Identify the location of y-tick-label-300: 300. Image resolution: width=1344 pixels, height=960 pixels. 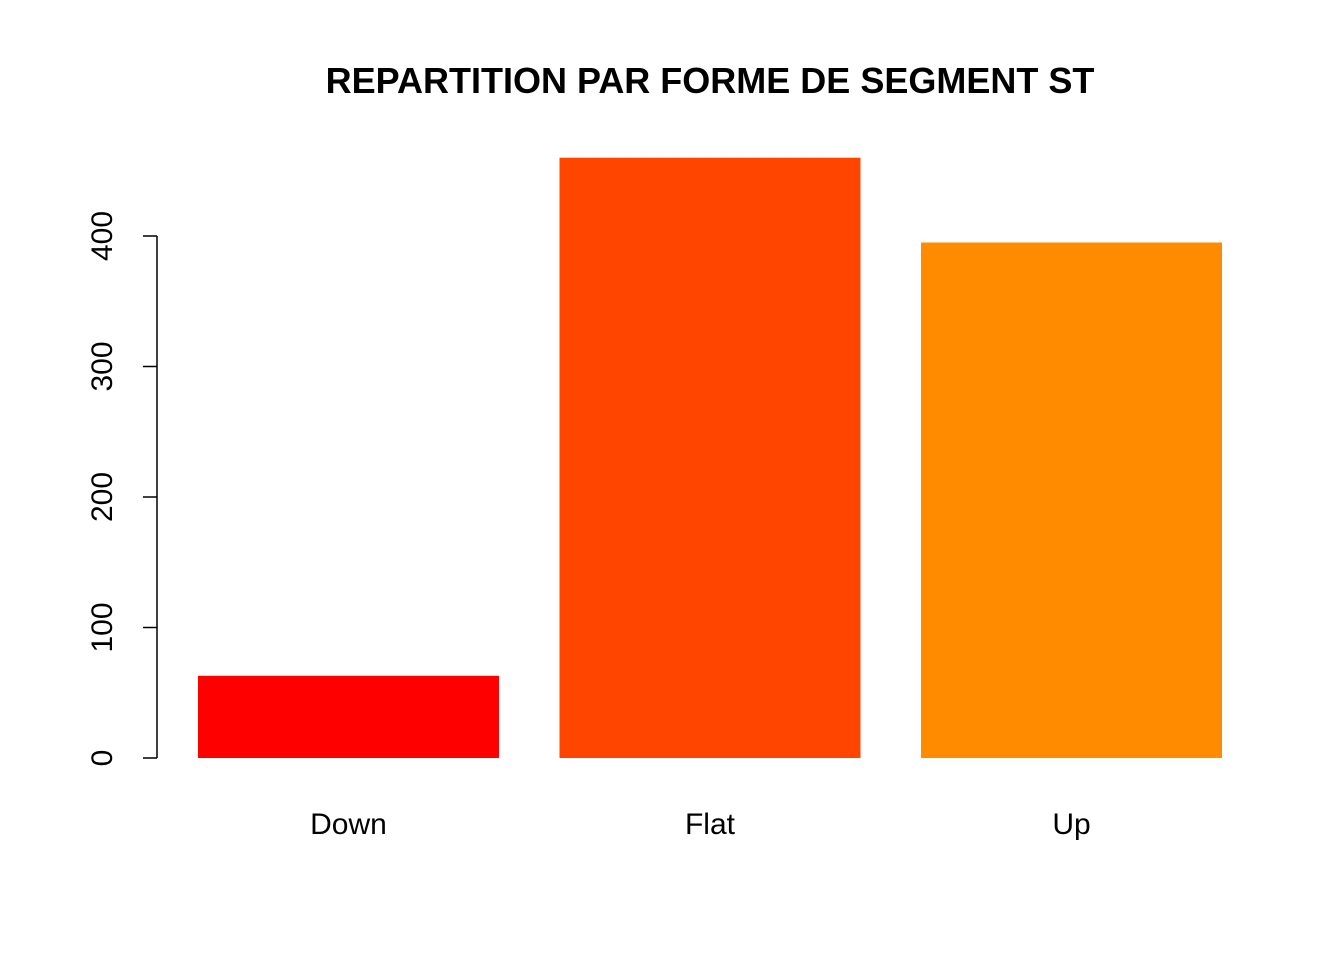
(102, 366).